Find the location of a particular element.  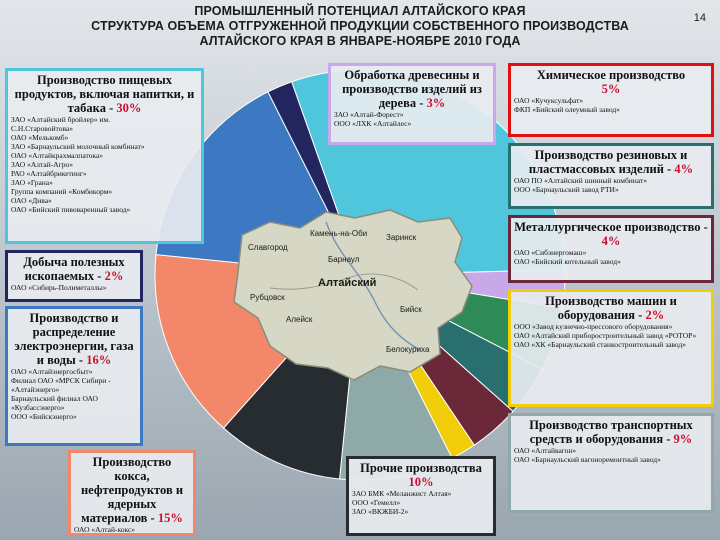

company-list: ОАО «Алтай-кокс» is located at coordinates (132, 529).